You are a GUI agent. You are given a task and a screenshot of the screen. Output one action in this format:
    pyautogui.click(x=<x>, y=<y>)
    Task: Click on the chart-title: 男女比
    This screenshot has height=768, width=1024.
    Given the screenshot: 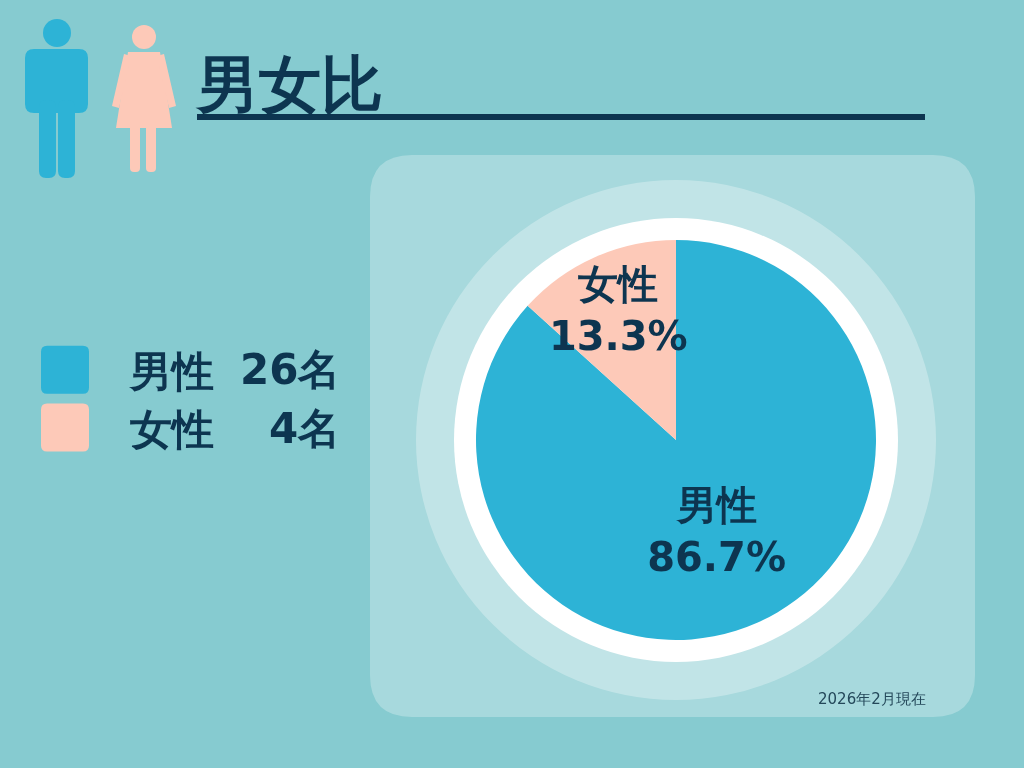 What is the action you would take?
    pyautogui.click(x=289, y=84)
    